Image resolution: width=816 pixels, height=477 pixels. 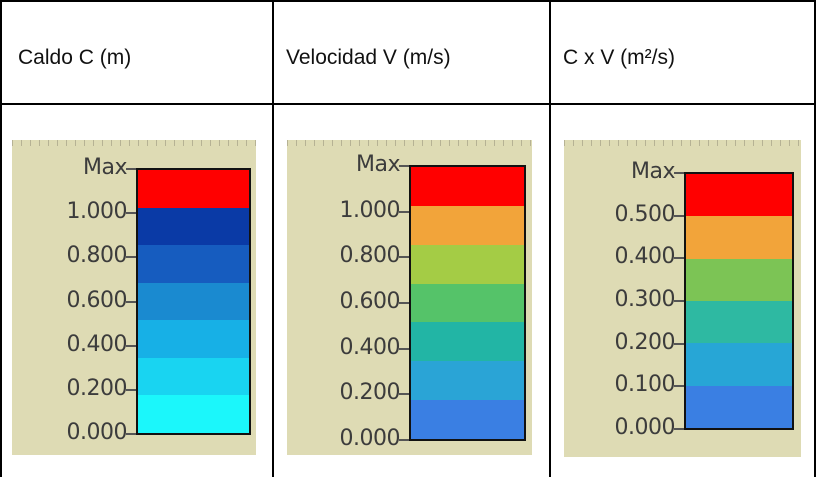 I want to click on color-bar-caldo, so click(x=193, y=301).